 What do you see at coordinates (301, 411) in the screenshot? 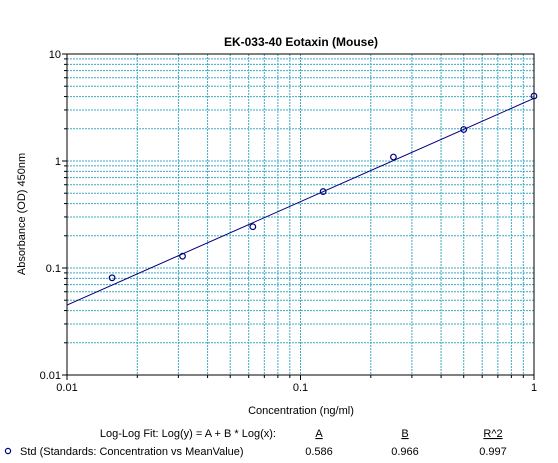
I see `x-axis-label: Concentration (ng/ml)` at bounding box center [301, 411].